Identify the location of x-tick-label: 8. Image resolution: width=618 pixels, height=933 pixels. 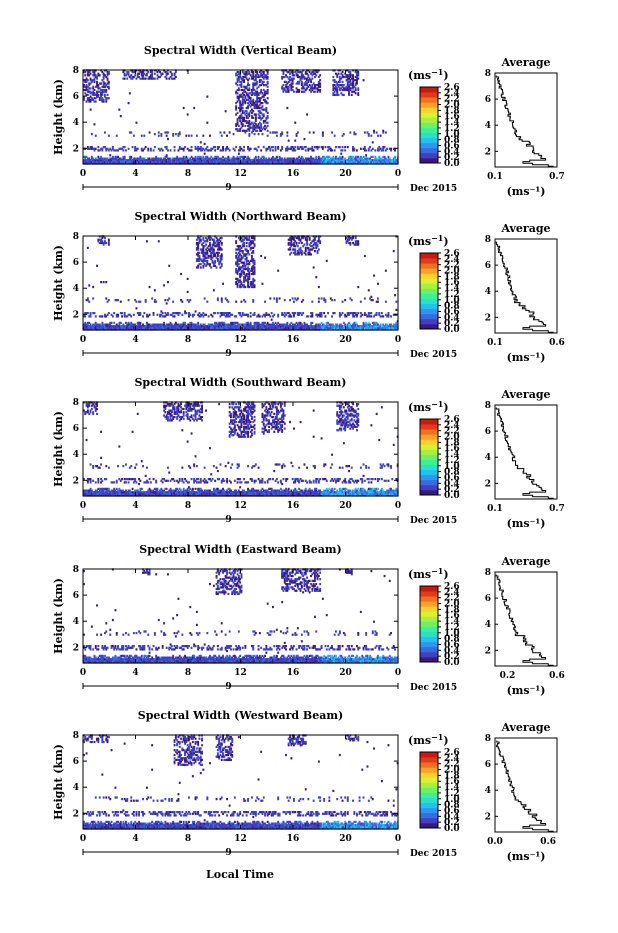
(188, 340).